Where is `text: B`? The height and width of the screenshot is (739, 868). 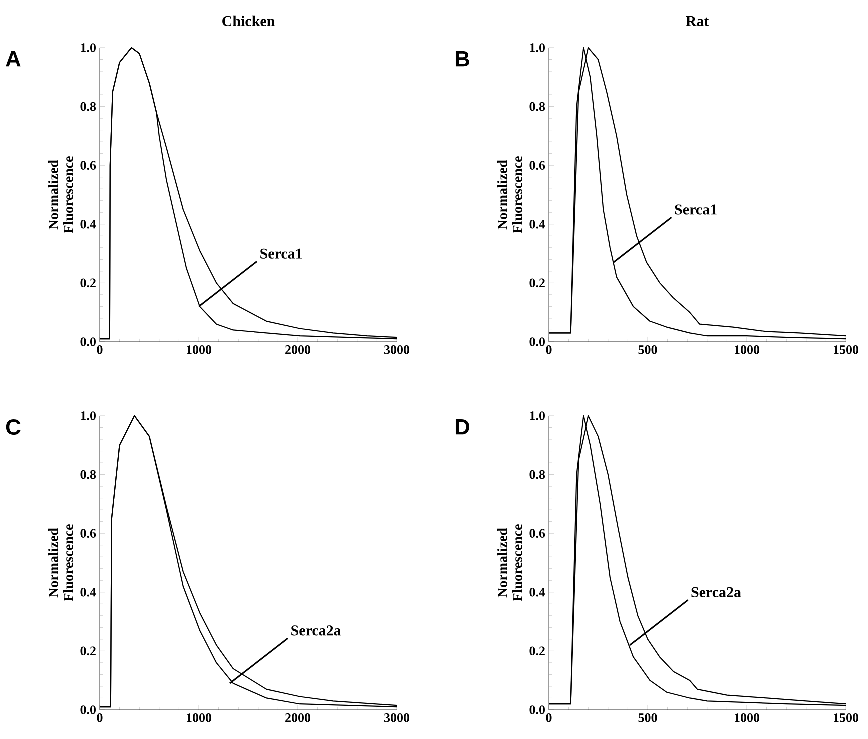 text: B is located at coordinates (463, 59).